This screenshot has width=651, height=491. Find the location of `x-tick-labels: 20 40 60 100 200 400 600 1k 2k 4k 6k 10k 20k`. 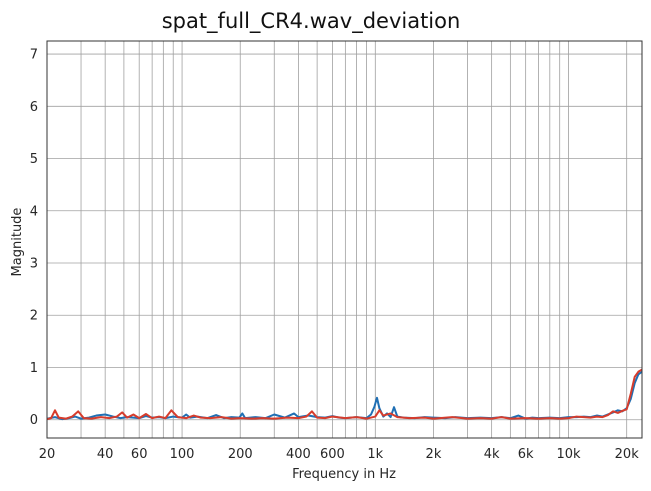

x-tick-labels: 20 40 60 100 200 400 600 1k 2k 4k 6k 10k 20k is located at coordinates (339, 454).